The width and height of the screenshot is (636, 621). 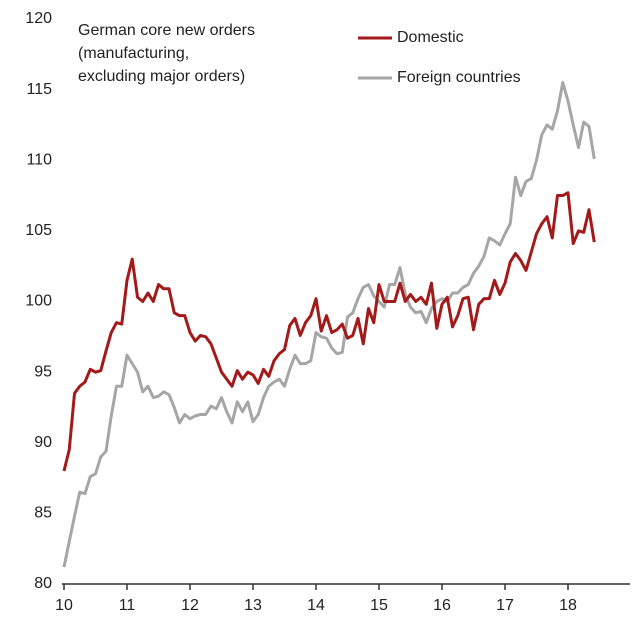 What do you see at coordinates (43, 442) in the screenshot?
I see `y-tick-label: 90` at bounding box center [43, 442].